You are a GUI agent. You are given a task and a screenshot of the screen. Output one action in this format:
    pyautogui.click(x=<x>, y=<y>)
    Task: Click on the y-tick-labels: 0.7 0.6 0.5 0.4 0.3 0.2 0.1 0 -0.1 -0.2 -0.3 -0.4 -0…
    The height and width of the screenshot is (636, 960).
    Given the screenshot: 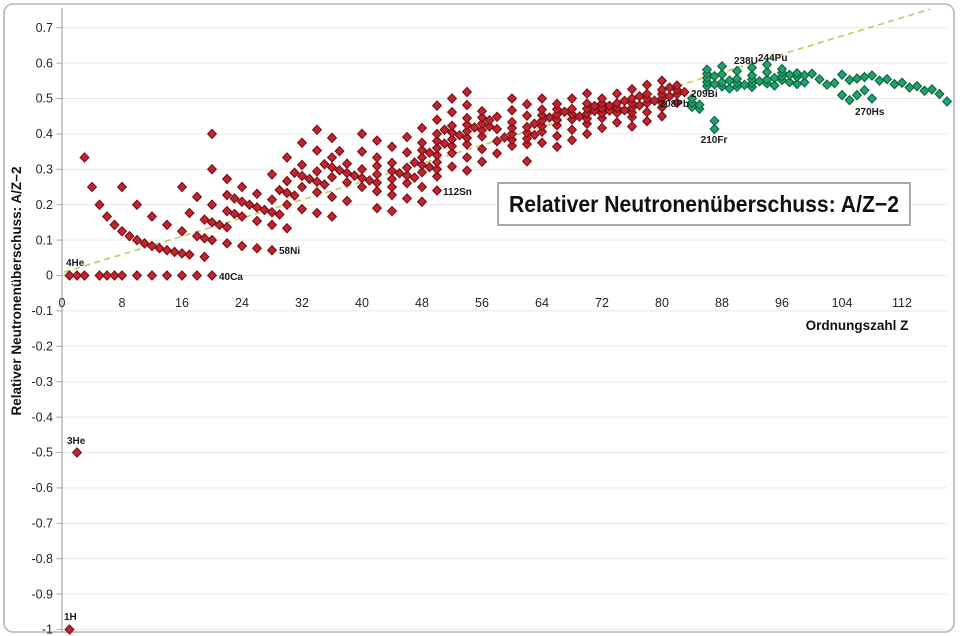 What is the action you would take?
    pyautogui.click(x=42, y=328)
    